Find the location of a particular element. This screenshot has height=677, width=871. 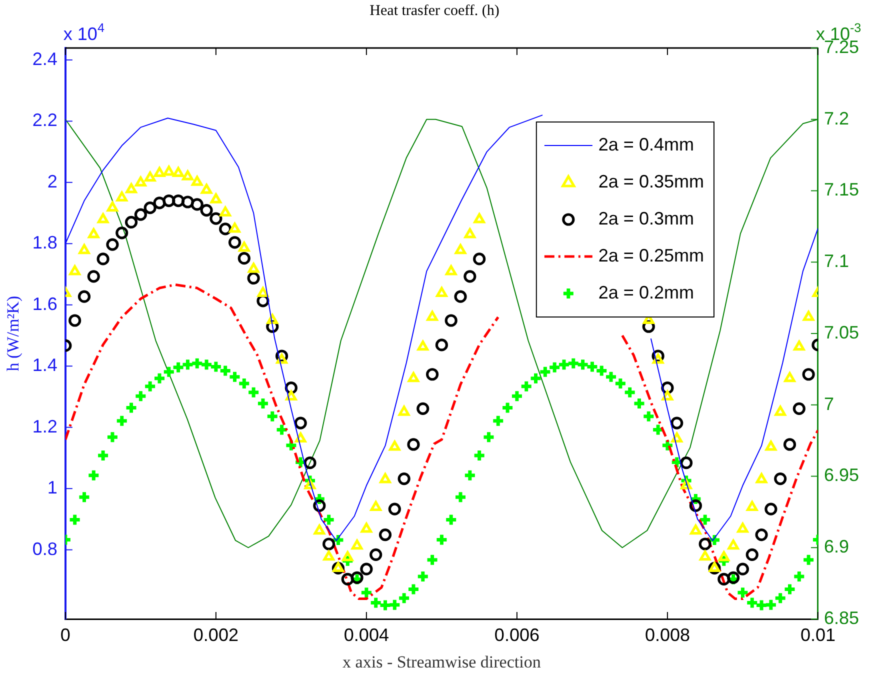

y2-tick-label: 7.05 is located at coordinates (842, 332).